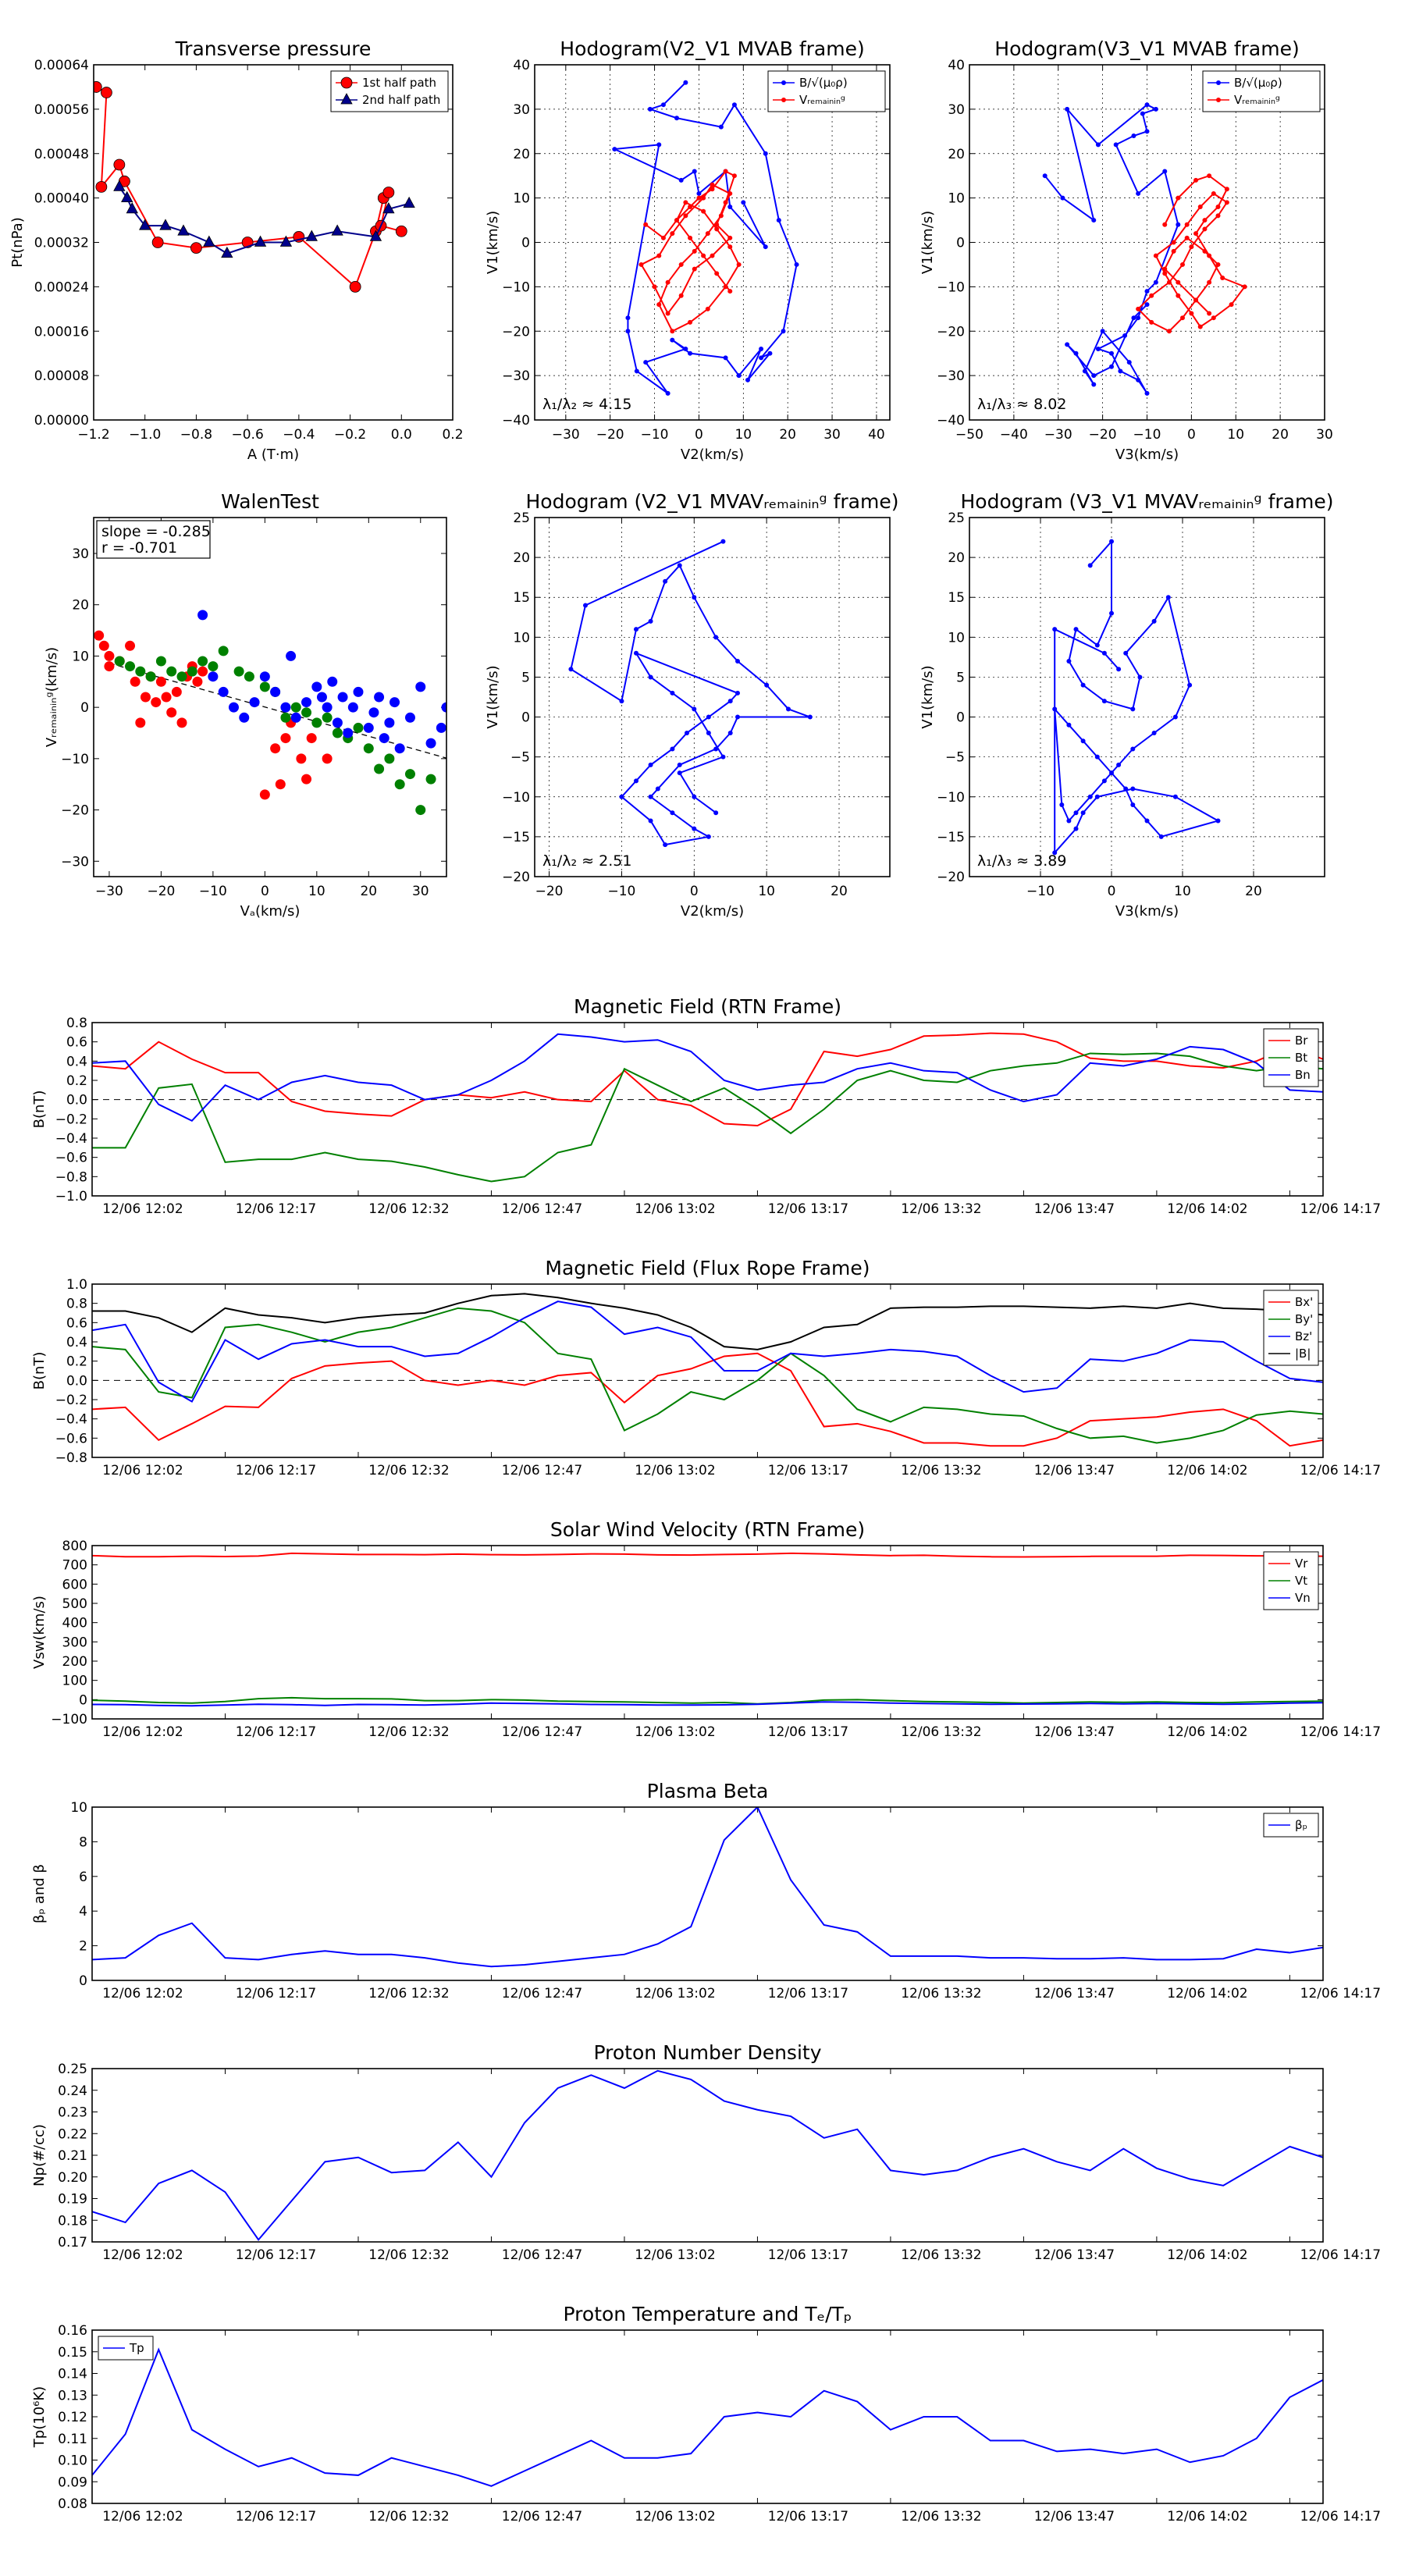 The width and height of the screenshot is (1405, 2576). I want to click on y-tick-label: −10, so click(516, 287).